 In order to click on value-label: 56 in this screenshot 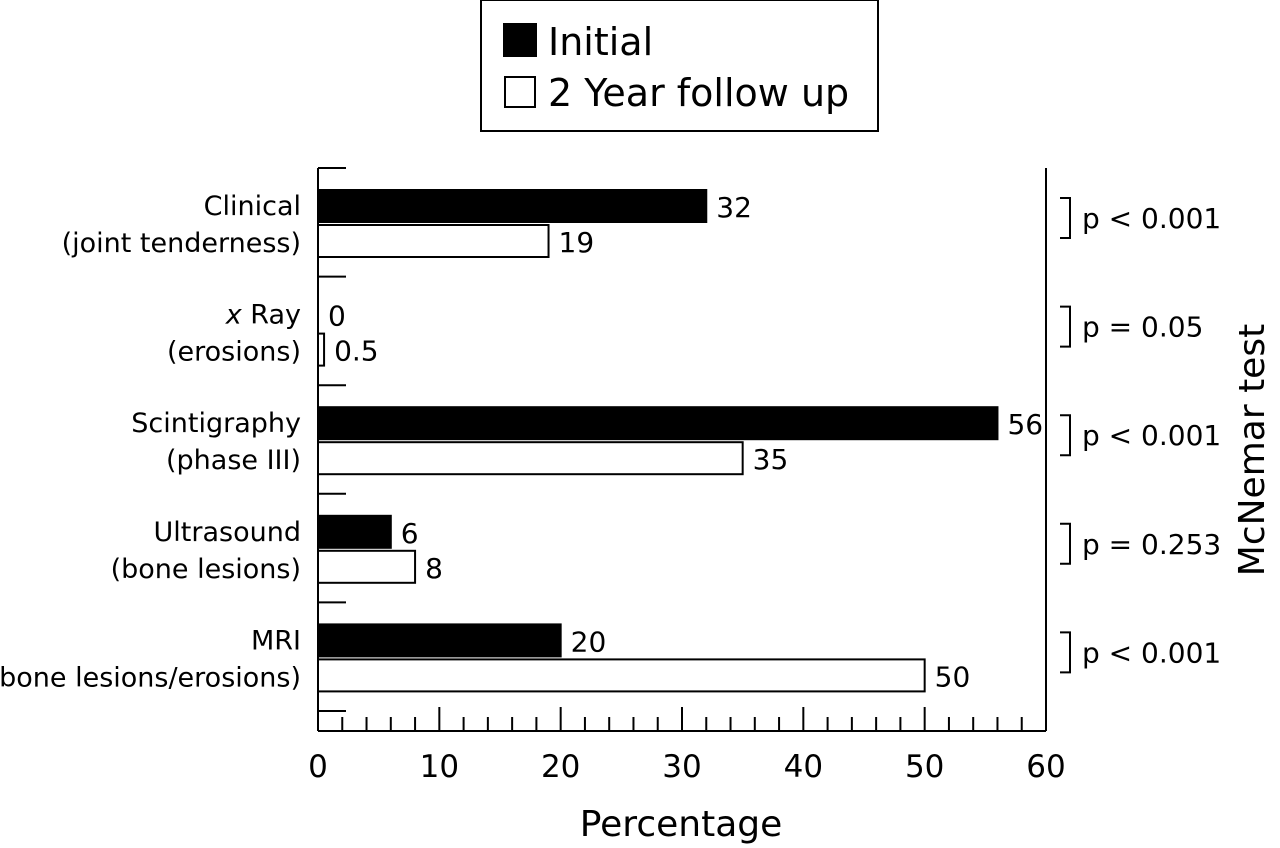, I will do `click(1025, 424)`.